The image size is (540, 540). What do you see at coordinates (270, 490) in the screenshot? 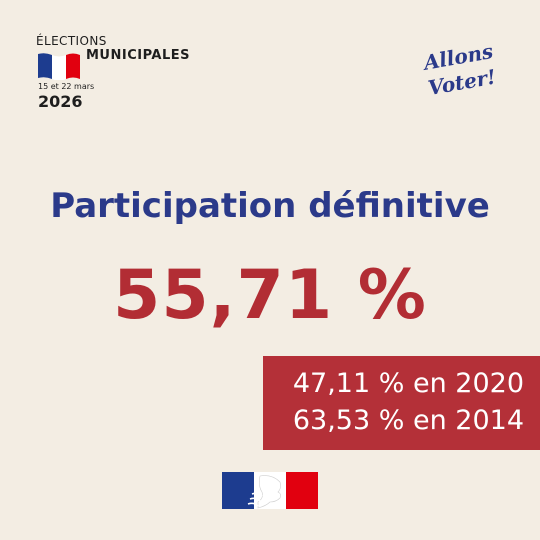
I see `marianne-logo-icon` at bounding box center [270, 490].